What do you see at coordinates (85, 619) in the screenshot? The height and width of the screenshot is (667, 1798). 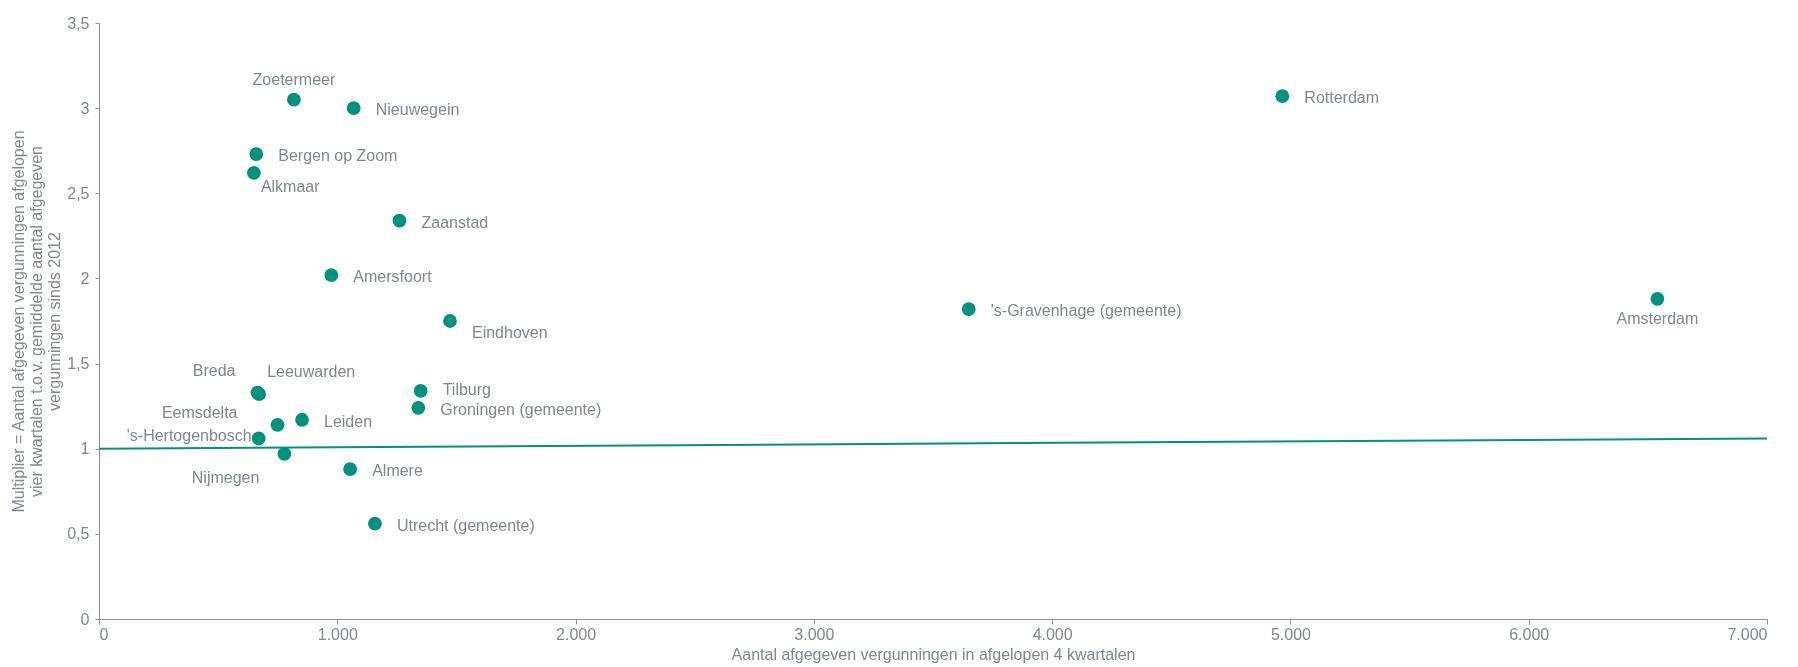 I see `y-tick-label: 0` at bounding box center [85, 619].